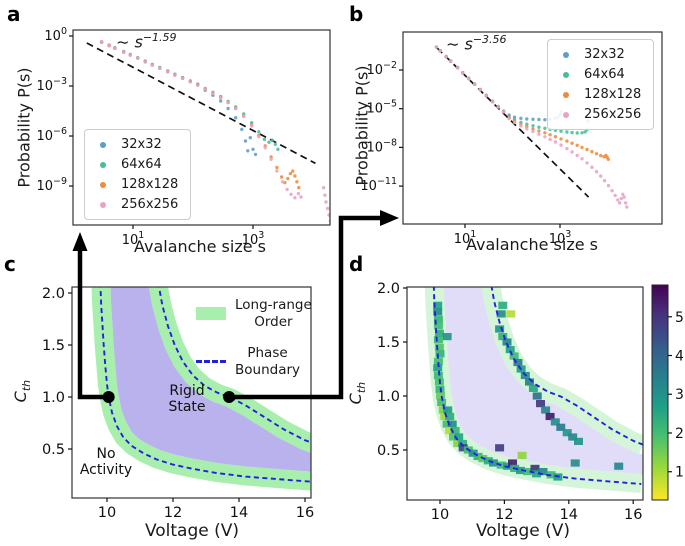 This screenshot has width=685, height=546. I want to click on plot-area-d, so click(533, 390).